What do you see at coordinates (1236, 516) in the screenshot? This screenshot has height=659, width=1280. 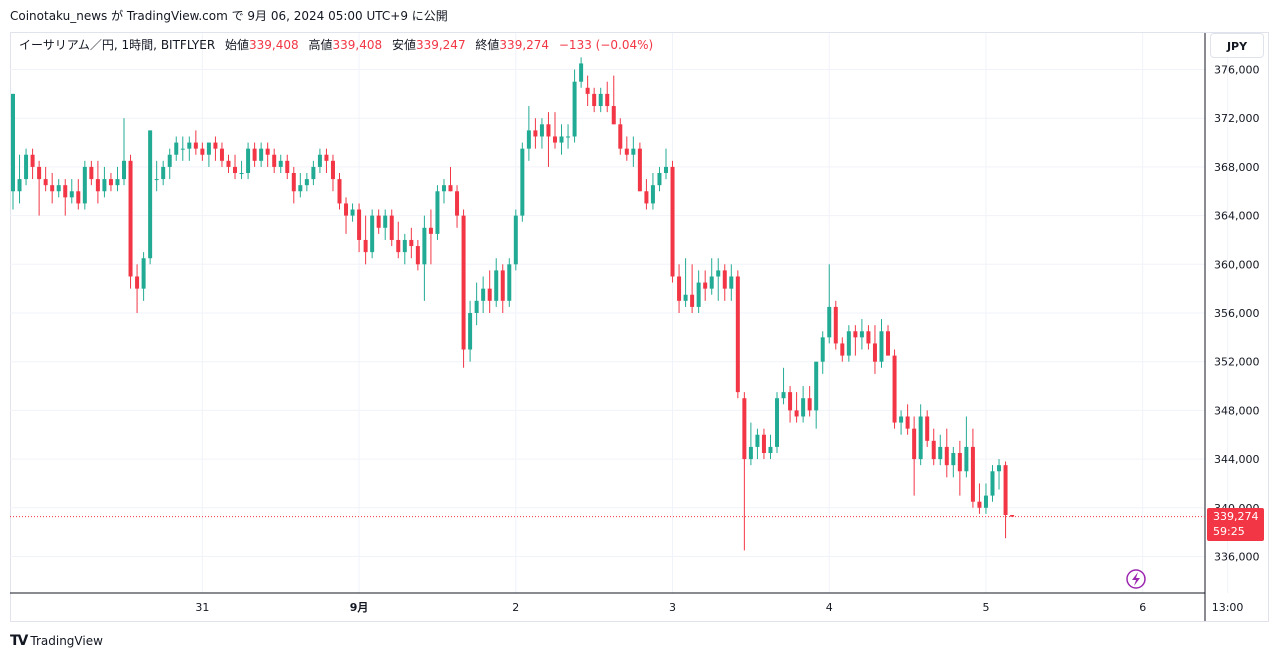 I see `last-price-value: 339,274` at bounding box center [1236, 516].